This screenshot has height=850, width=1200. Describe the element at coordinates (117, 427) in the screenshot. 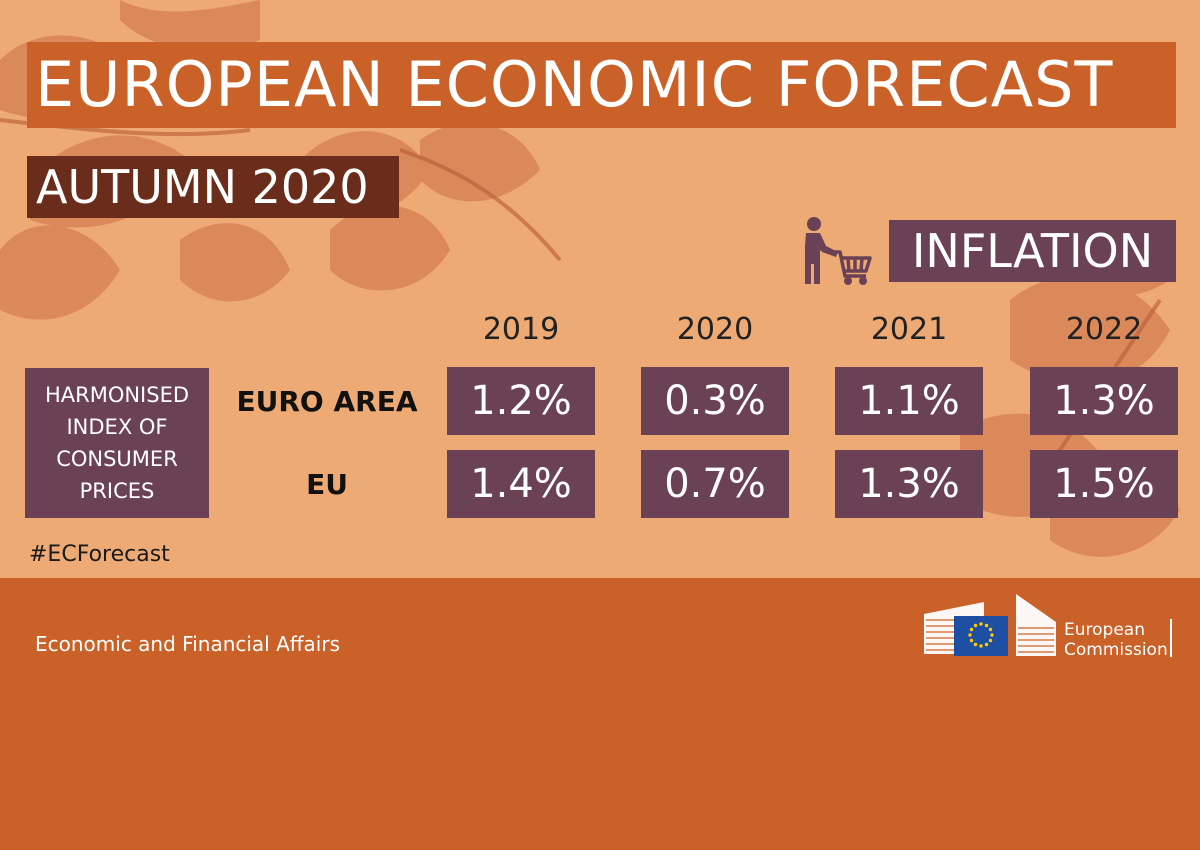

I see `indicator-label-line: INDEX OF` at that location.